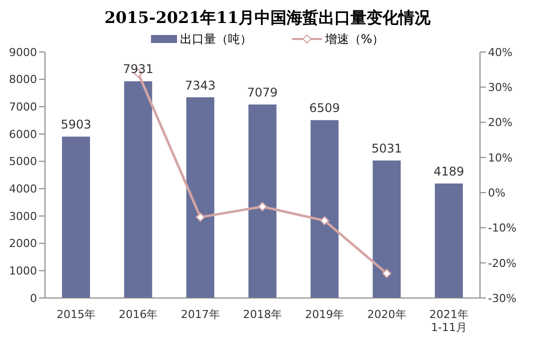  Describe the element at coordinates (448, 321) in the screenshot. I see `x-tick-label: 2021年 1-11月` at that location.